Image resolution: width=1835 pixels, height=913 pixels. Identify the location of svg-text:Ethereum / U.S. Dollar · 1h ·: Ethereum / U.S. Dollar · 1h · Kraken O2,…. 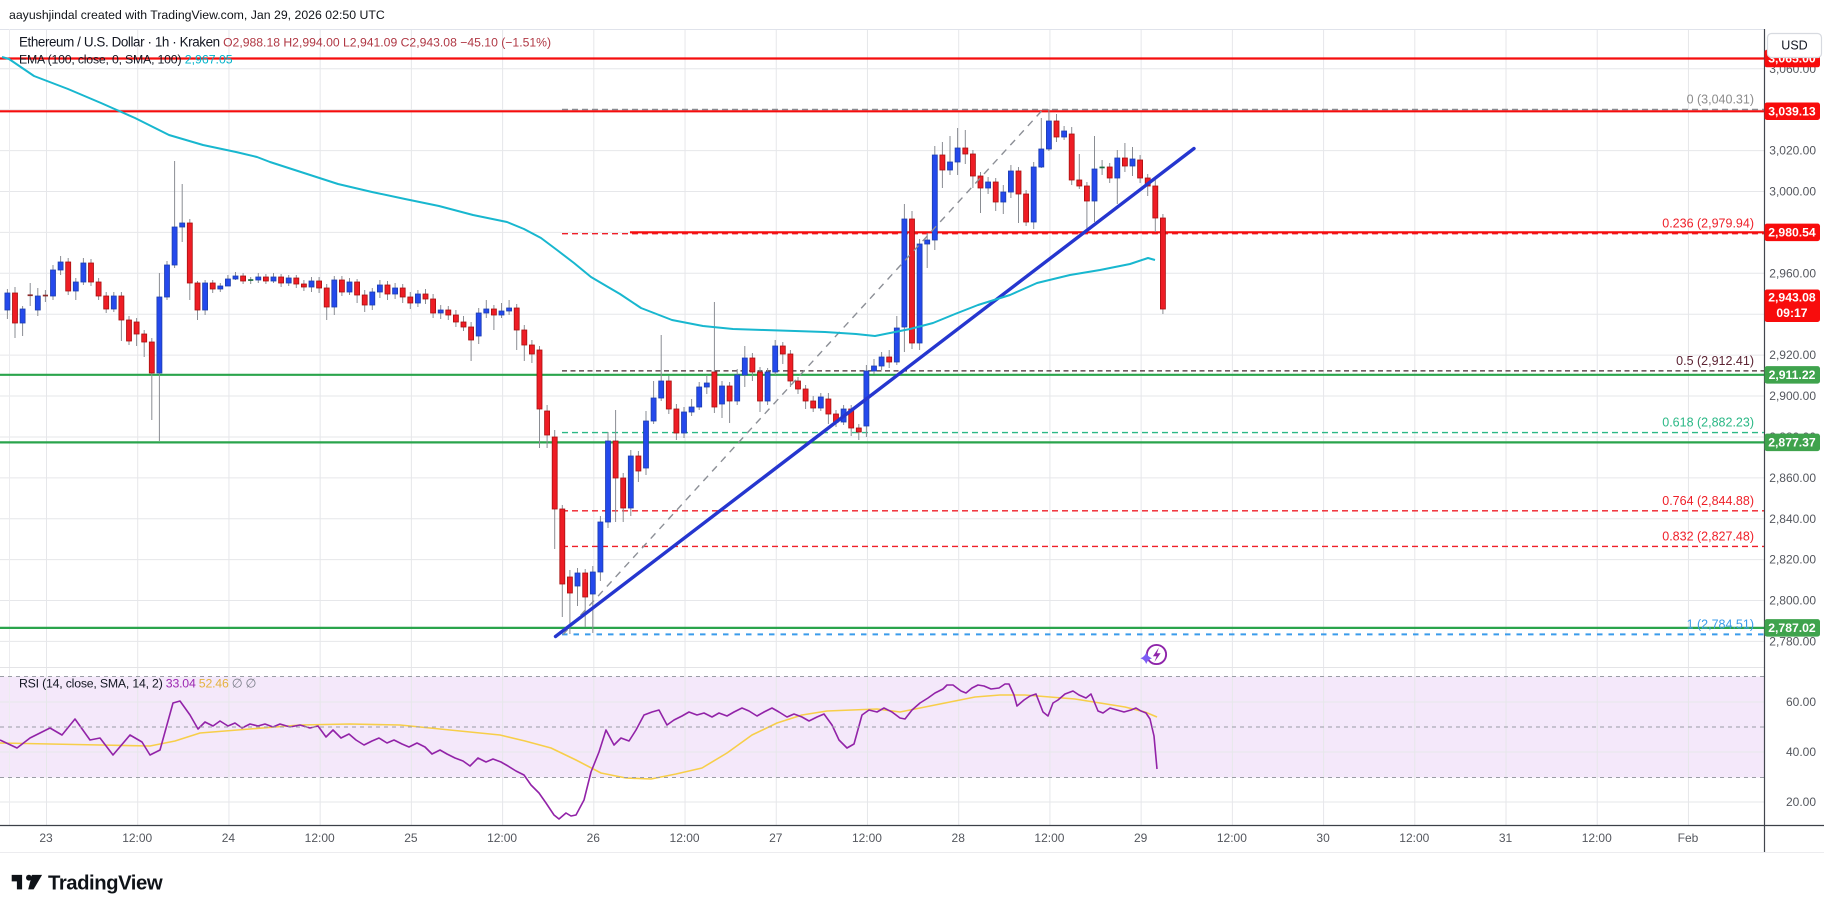
(285, 42).